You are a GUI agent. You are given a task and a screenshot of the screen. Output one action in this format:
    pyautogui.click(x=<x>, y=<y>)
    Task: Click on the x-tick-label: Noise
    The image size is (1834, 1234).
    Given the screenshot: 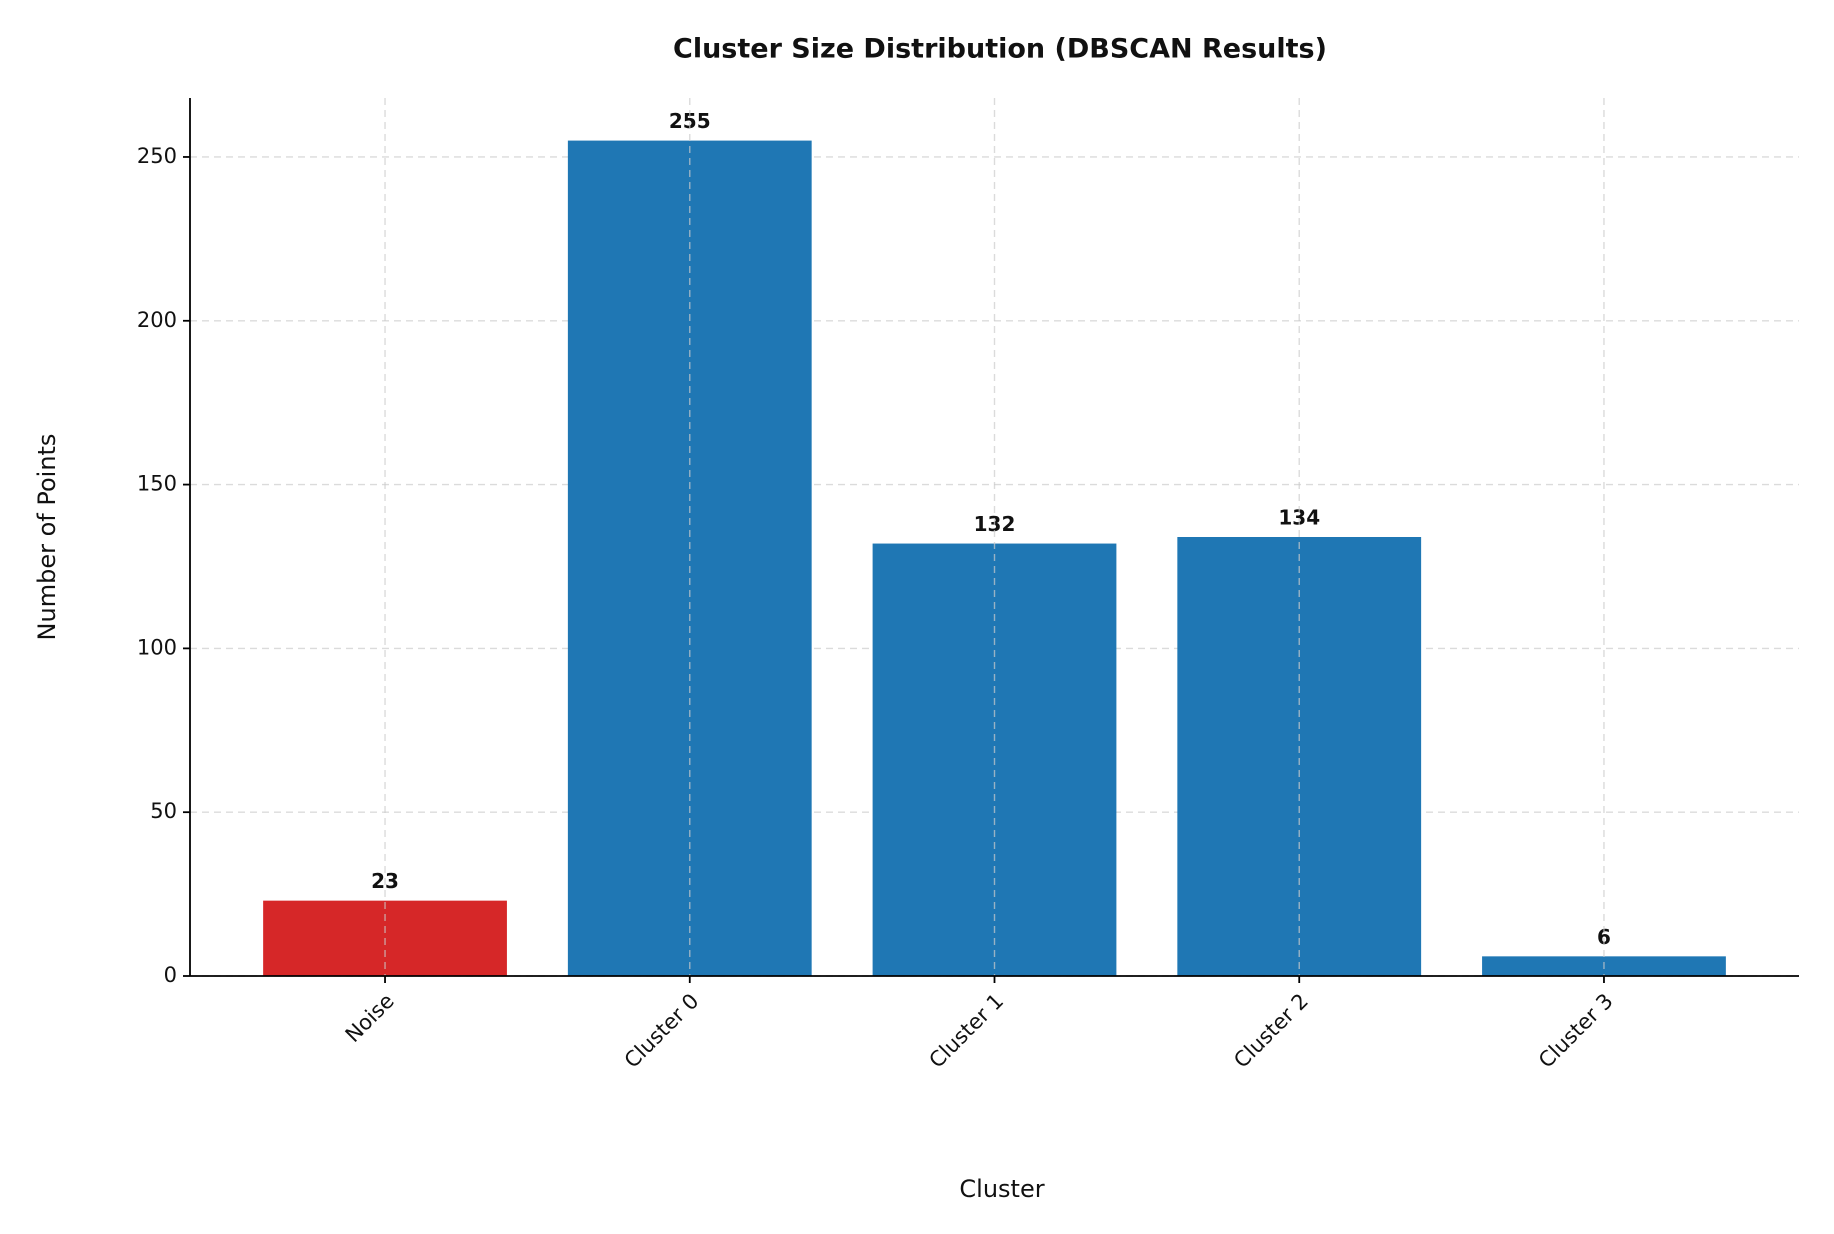 What is the action you would take?
    pyautogui.click(x=370, y=1018)
    